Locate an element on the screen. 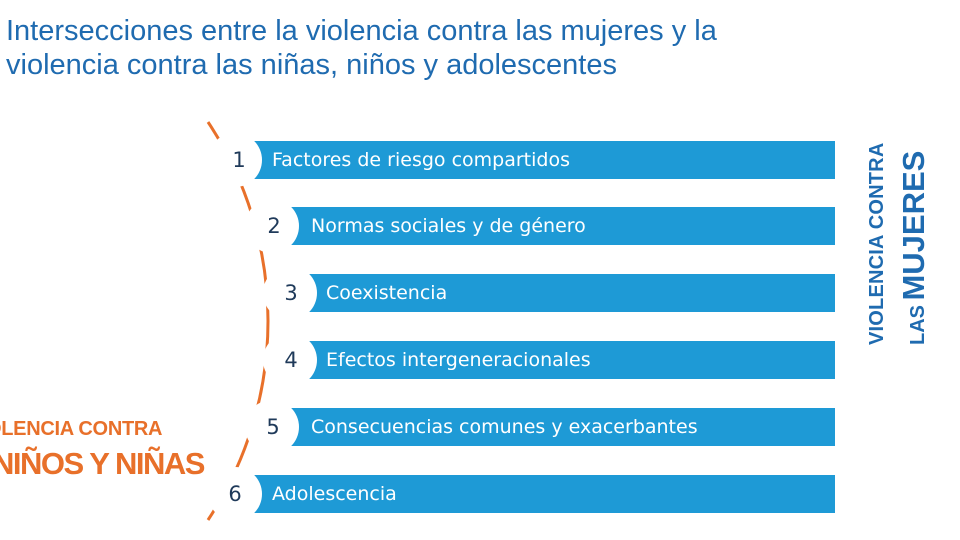 This screenshot has width=960, height=540. side-label-children-line2: NIÑOS Y NIÑAS is located at coordinates (102, 463).